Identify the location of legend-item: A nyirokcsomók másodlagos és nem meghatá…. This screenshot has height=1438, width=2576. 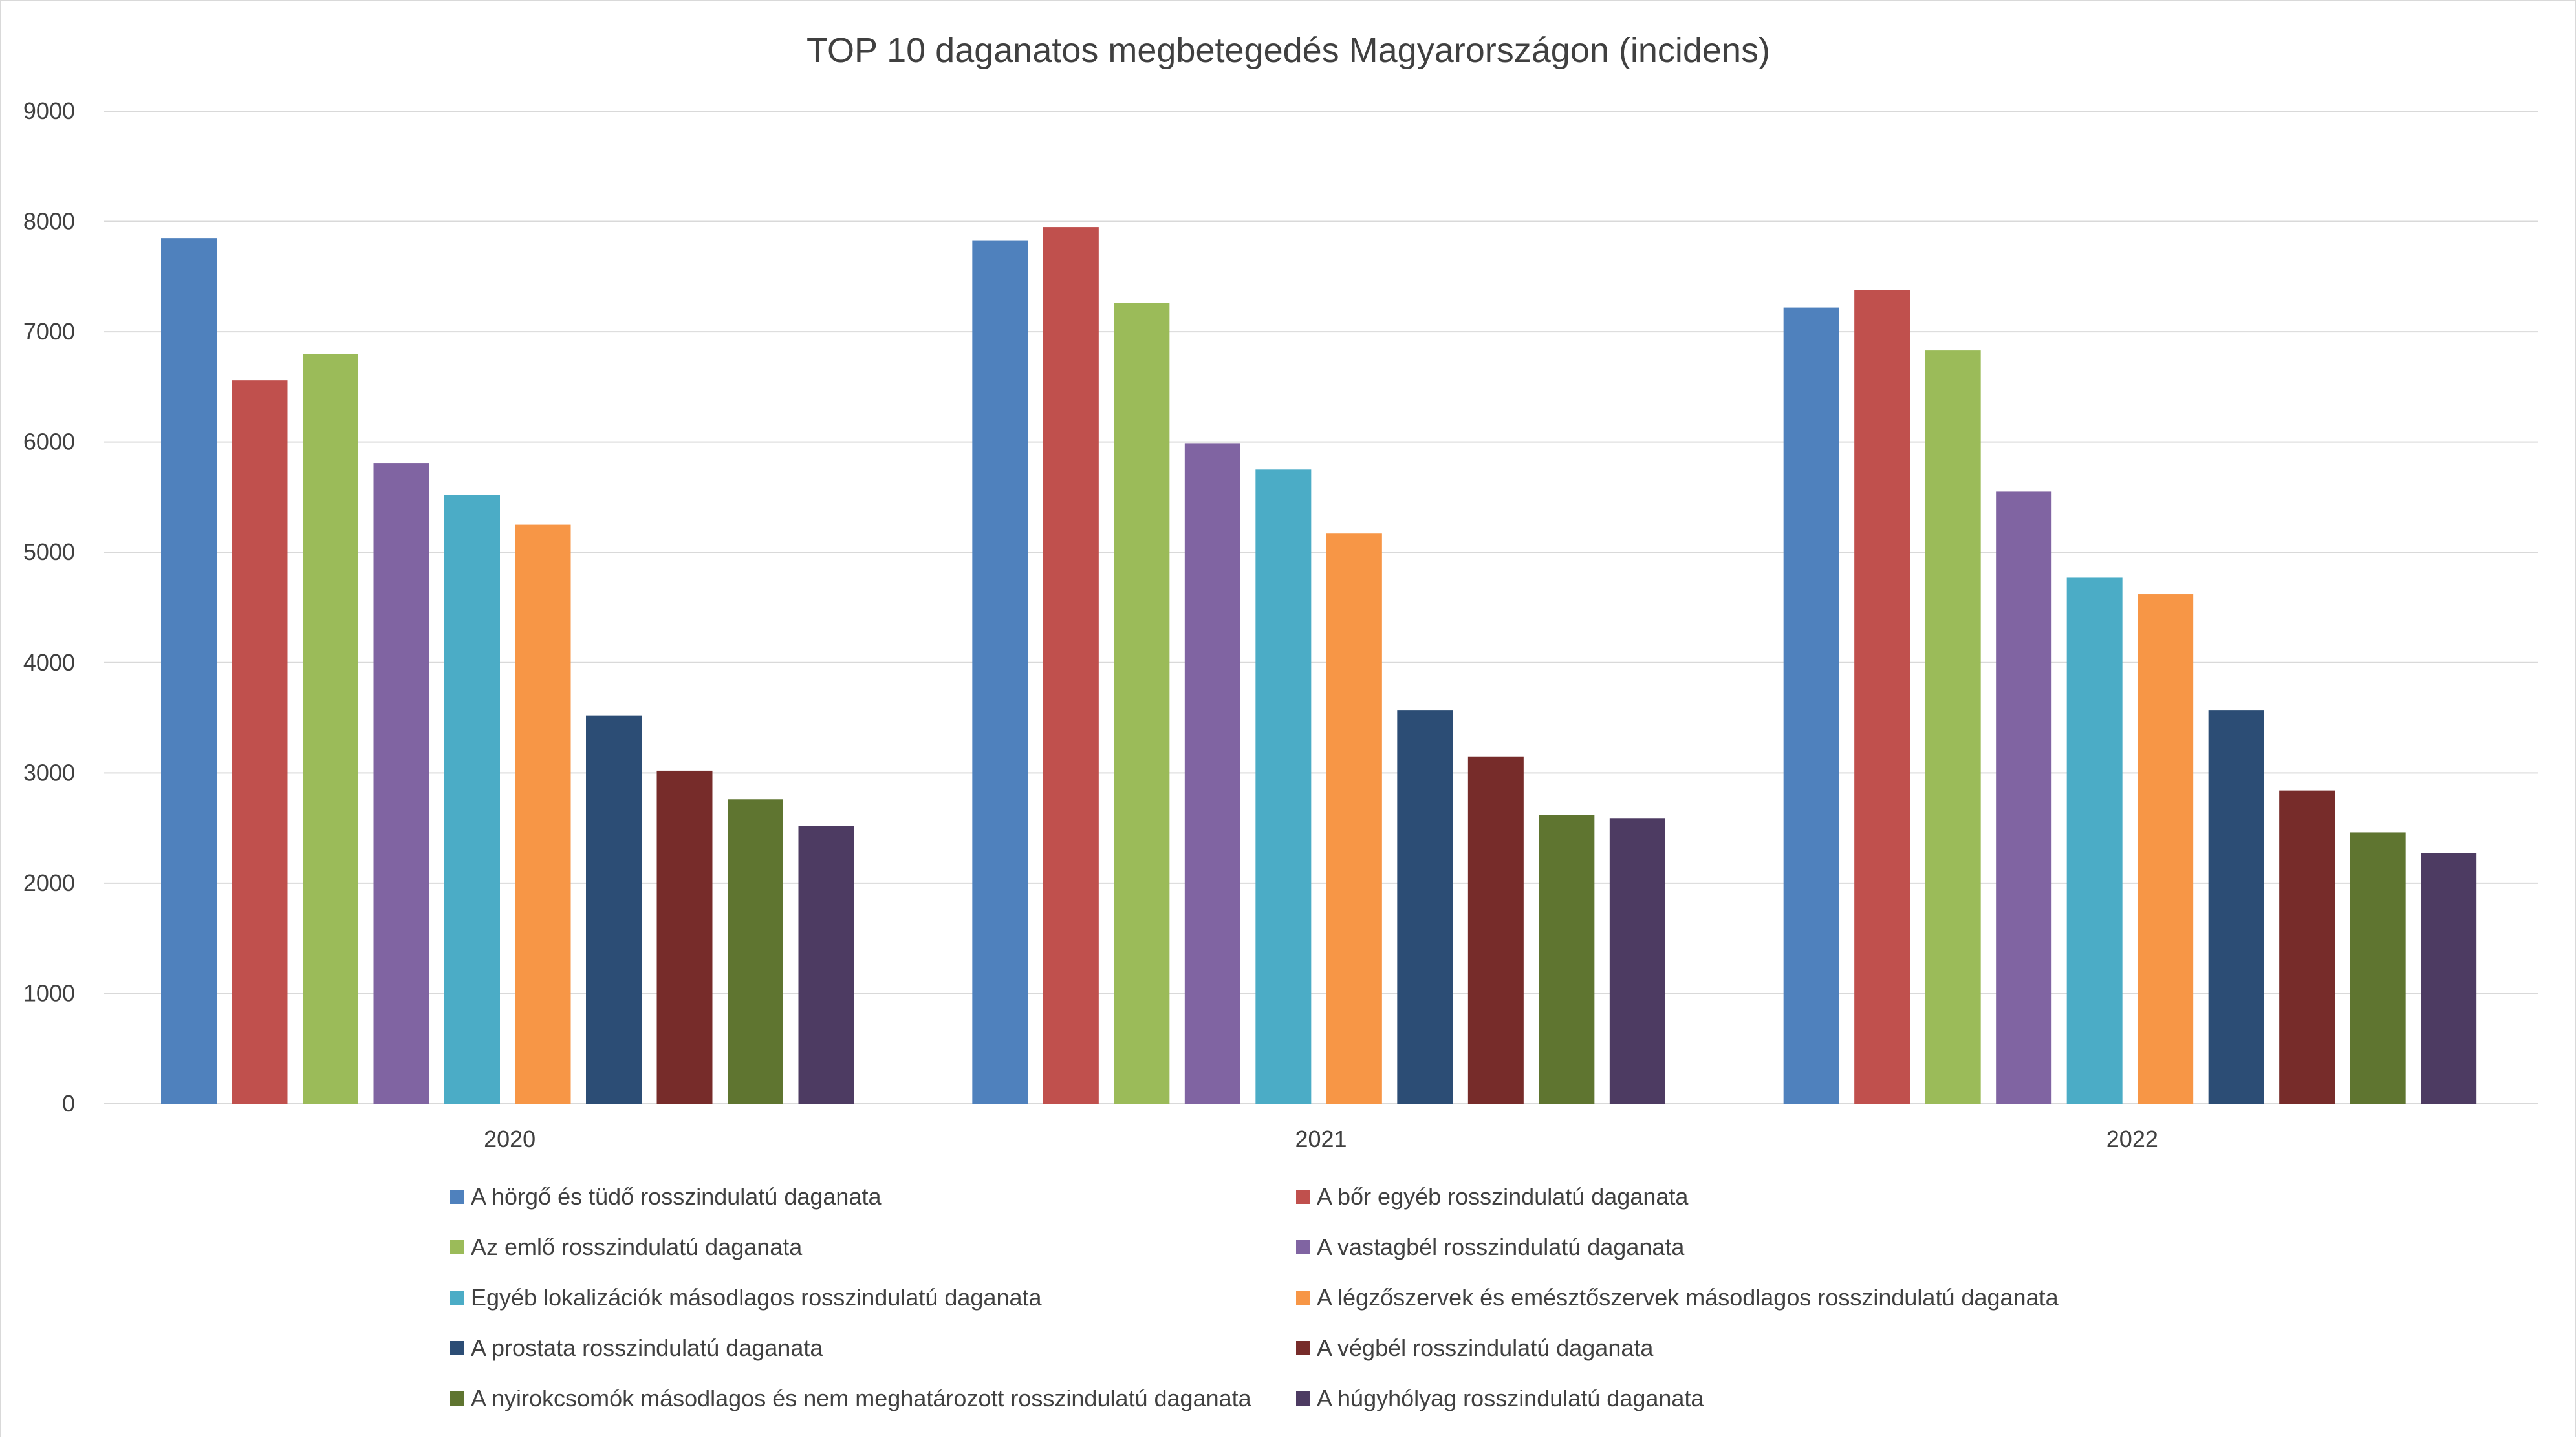
(851, 1398).